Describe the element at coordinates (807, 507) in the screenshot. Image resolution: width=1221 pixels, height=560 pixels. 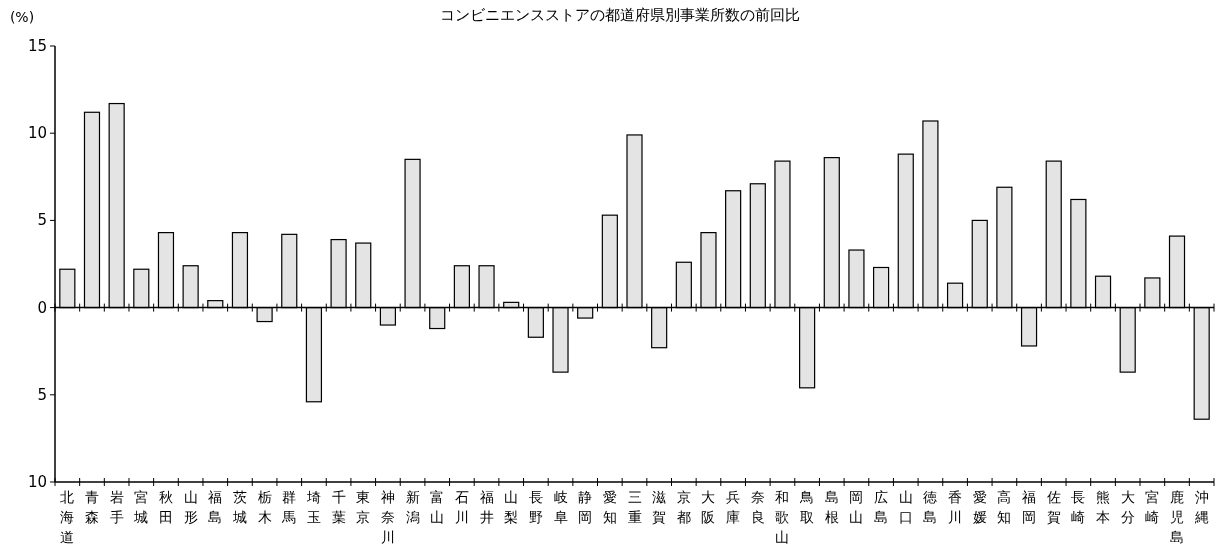
I see `x-tick-label: 鳥取` at that location.